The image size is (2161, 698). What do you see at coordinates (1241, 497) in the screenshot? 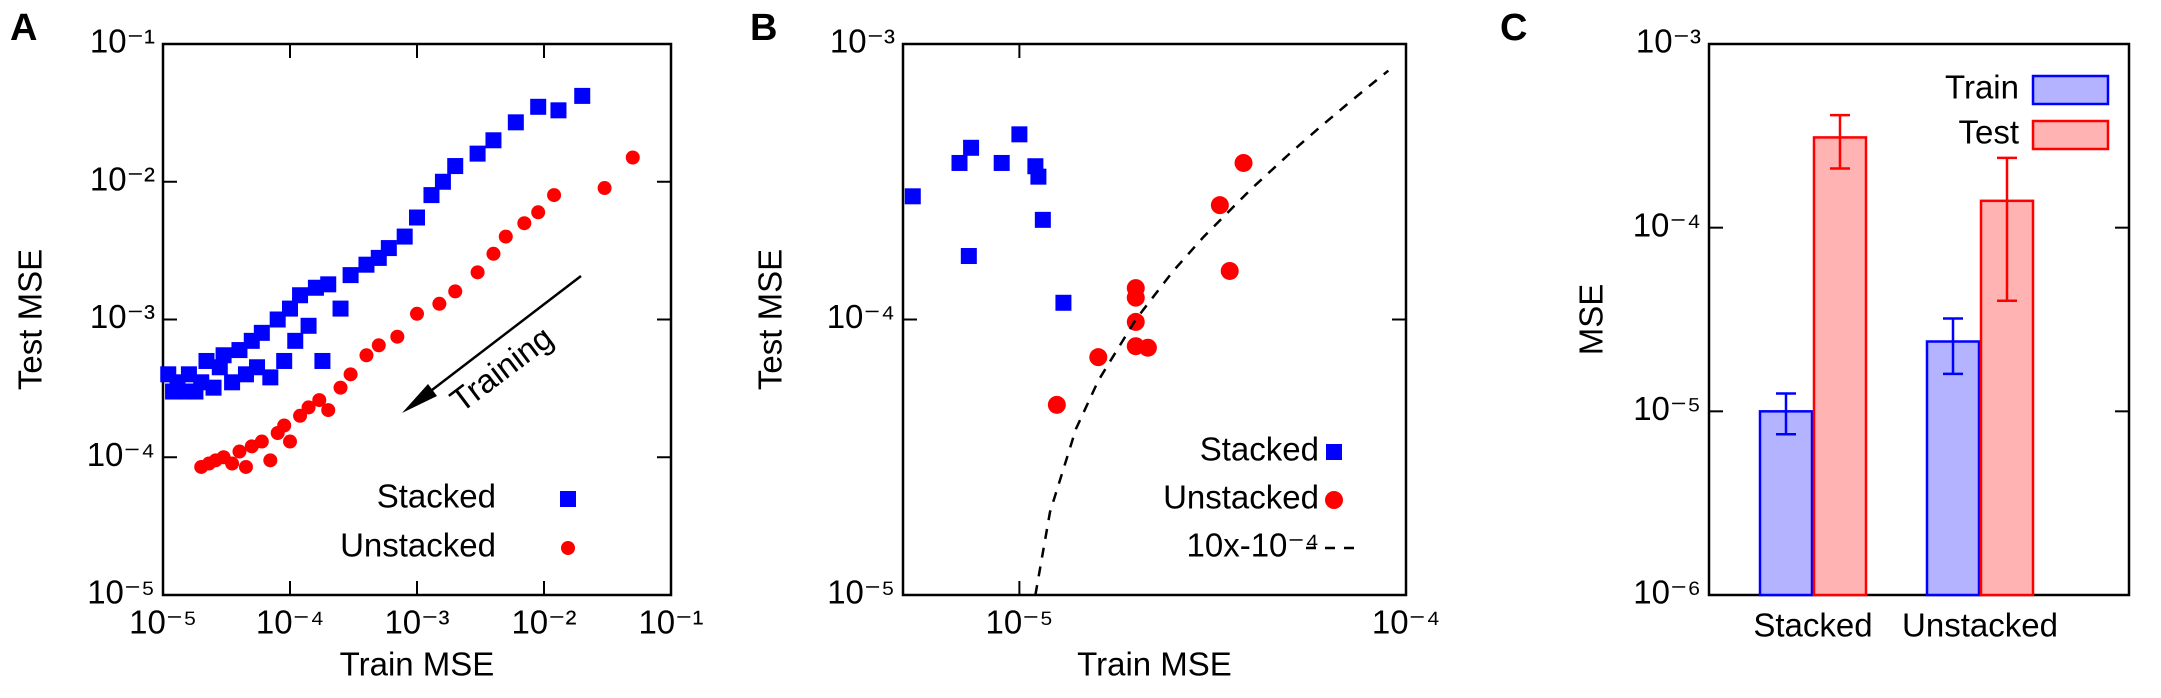
I see `legend-label: Unstacked` at bounding box center [1241, 497].